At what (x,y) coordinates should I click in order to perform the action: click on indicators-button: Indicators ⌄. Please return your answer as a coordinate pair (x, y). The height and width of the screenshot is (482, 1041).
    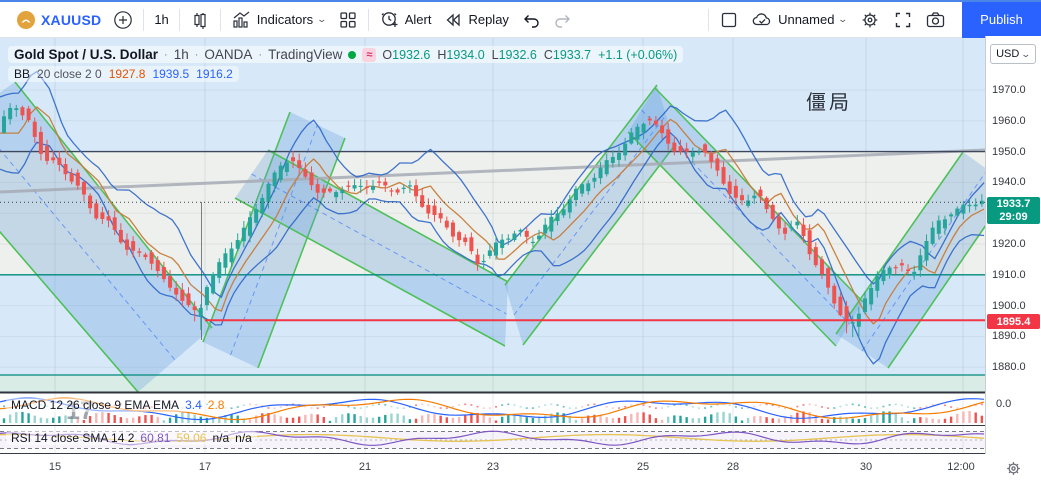
    Looking at the image, I should click on (278, 20).